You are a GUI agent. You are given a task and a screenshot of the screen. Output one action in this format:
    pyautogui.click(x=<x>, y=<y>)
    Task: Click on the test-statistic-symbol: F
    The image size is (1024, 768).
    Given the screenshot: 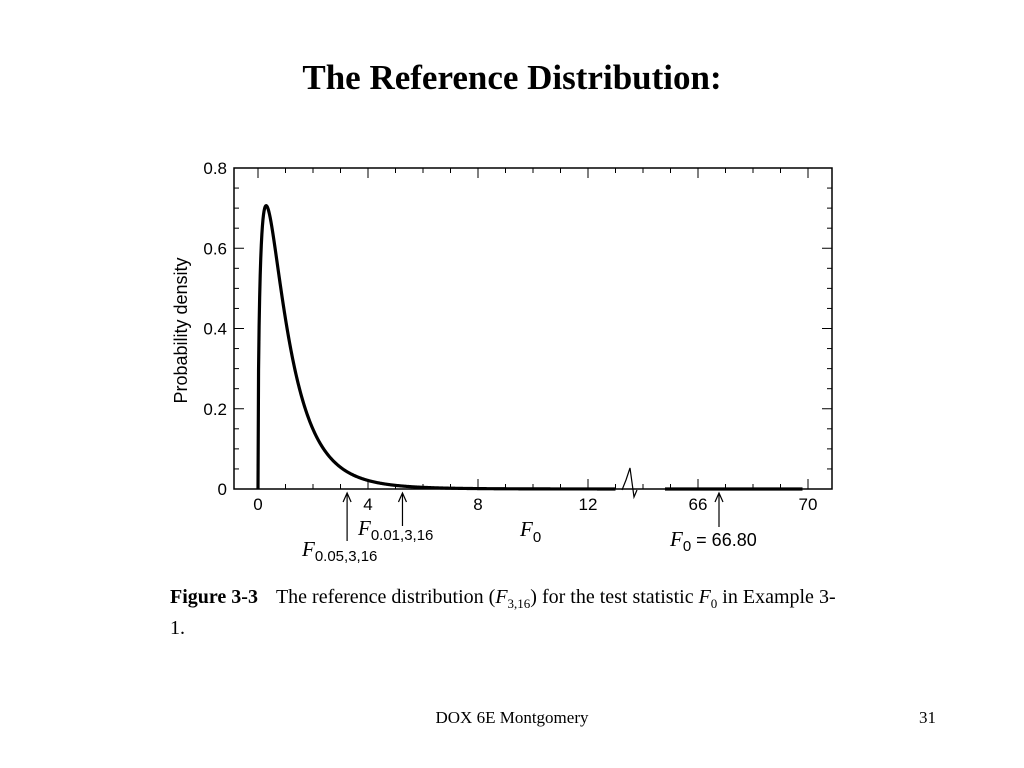 What is the action you would take?
    pyautogui.click(x=676, y=539)
    